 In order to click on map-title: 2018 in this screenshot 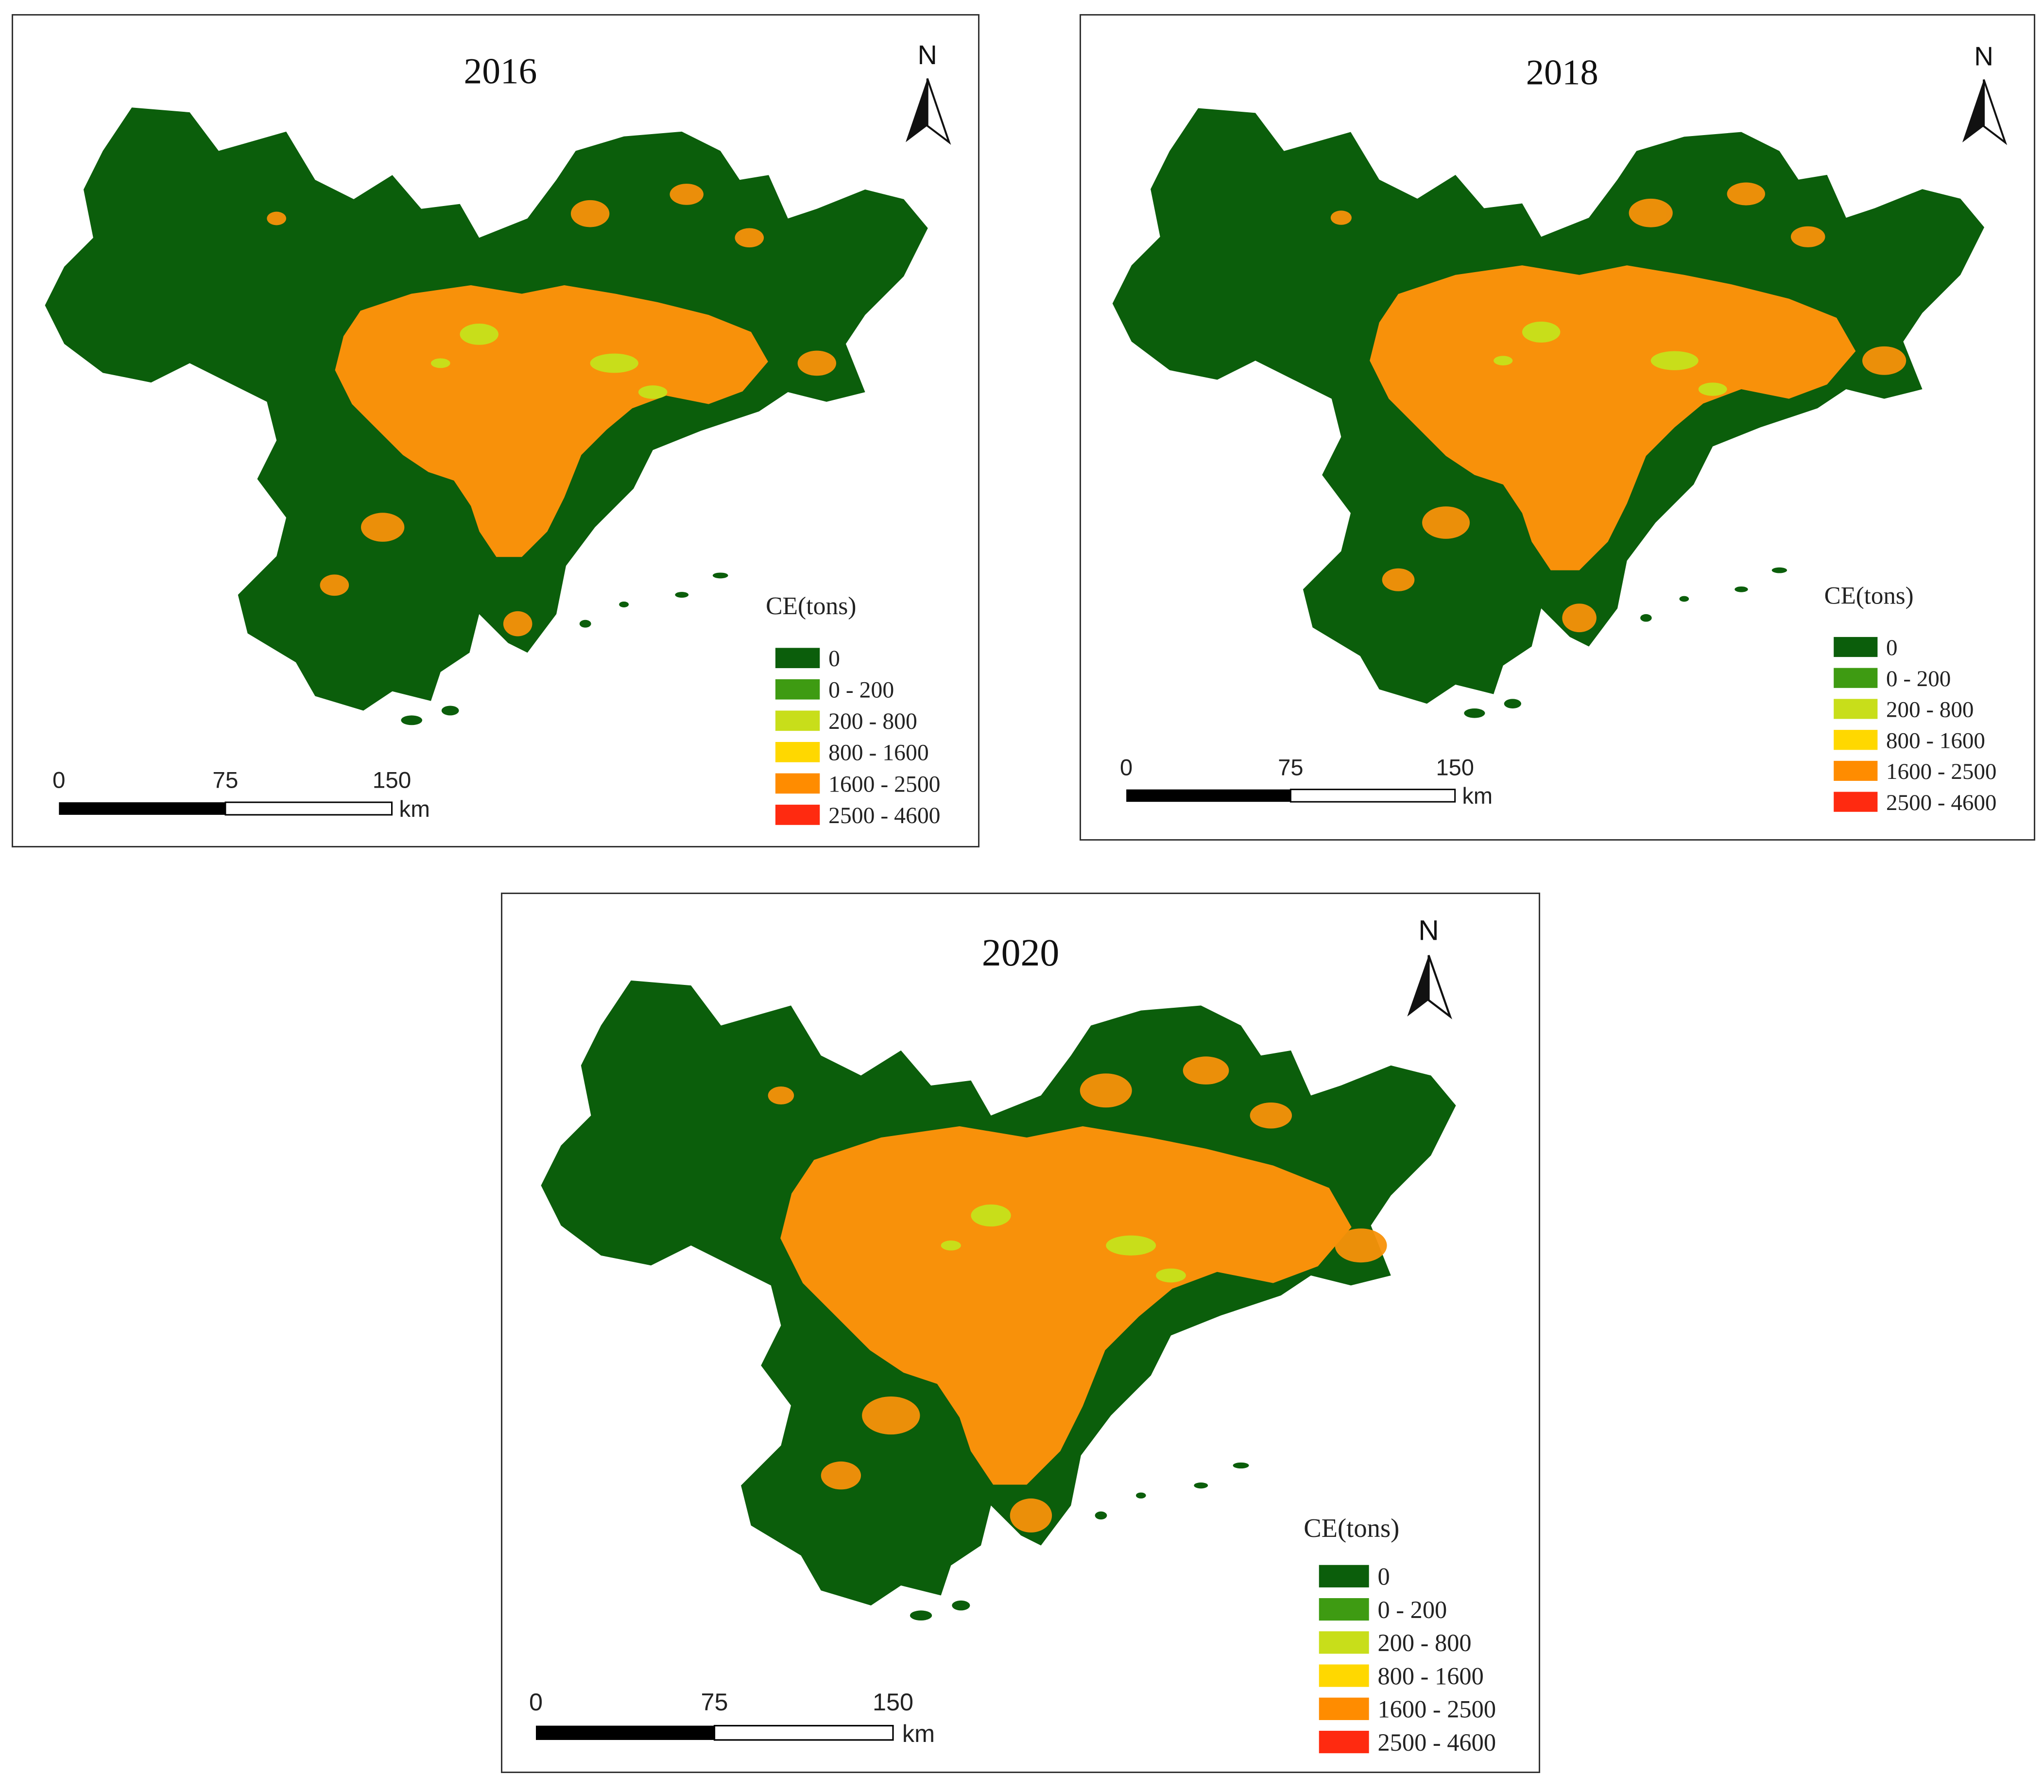, I will do `click(1562, 73)`.